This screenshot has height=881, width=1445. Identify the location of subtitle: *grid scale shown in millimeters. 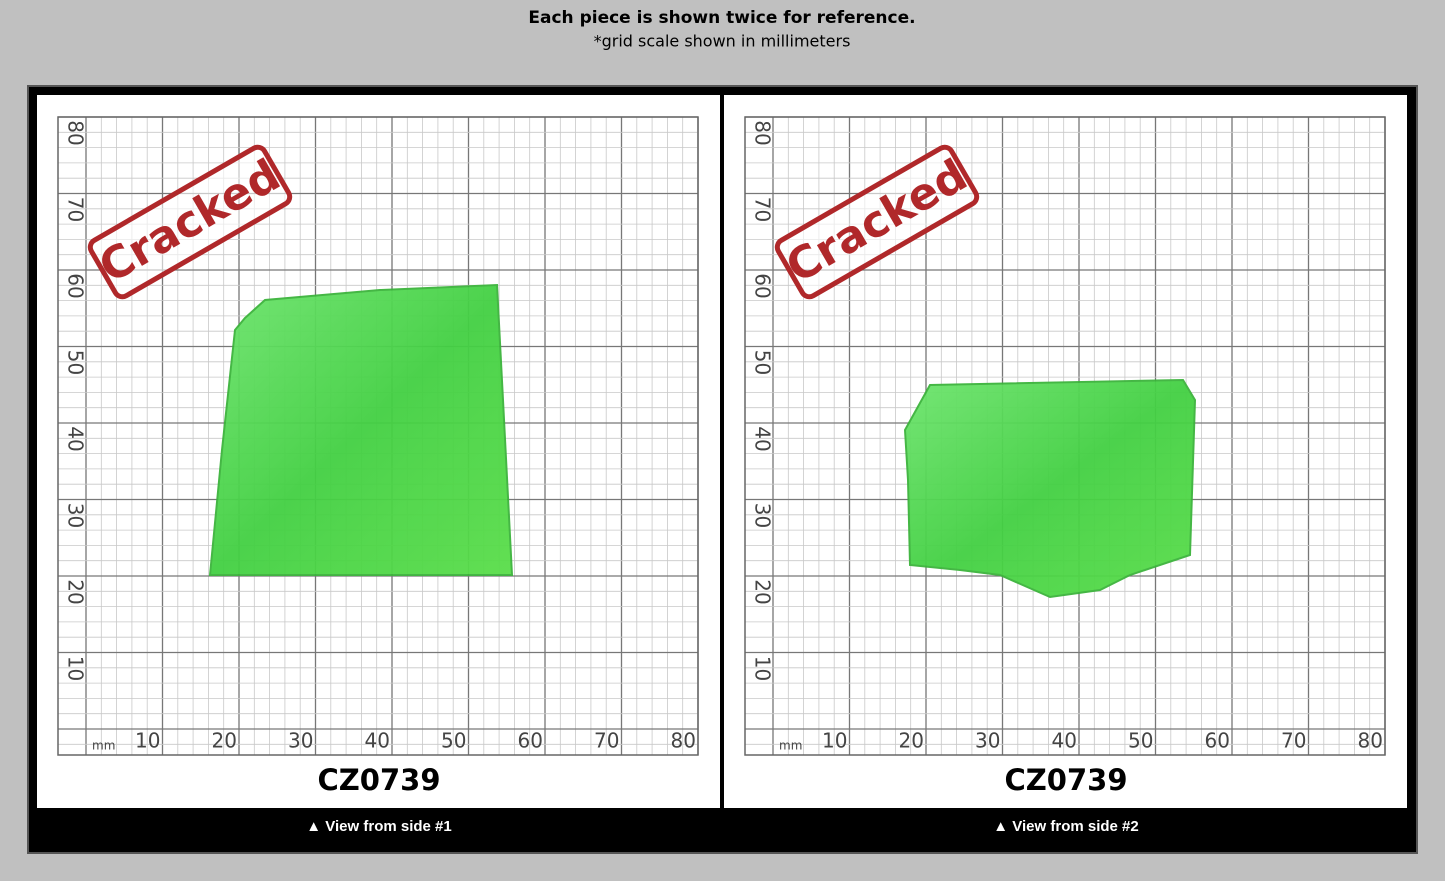
(722, 41).